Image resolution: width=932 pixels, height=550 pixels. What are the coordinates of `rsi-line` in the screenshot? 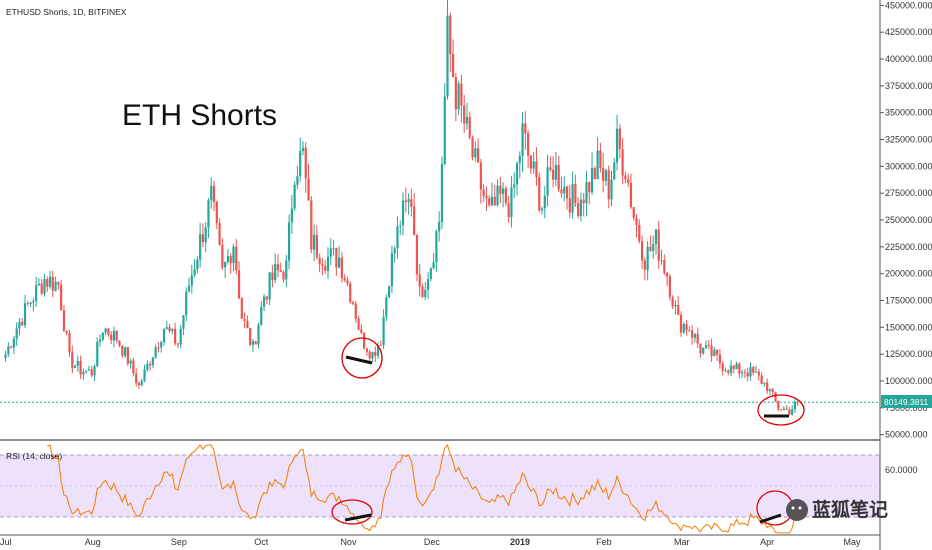 It's located at (422, 488).